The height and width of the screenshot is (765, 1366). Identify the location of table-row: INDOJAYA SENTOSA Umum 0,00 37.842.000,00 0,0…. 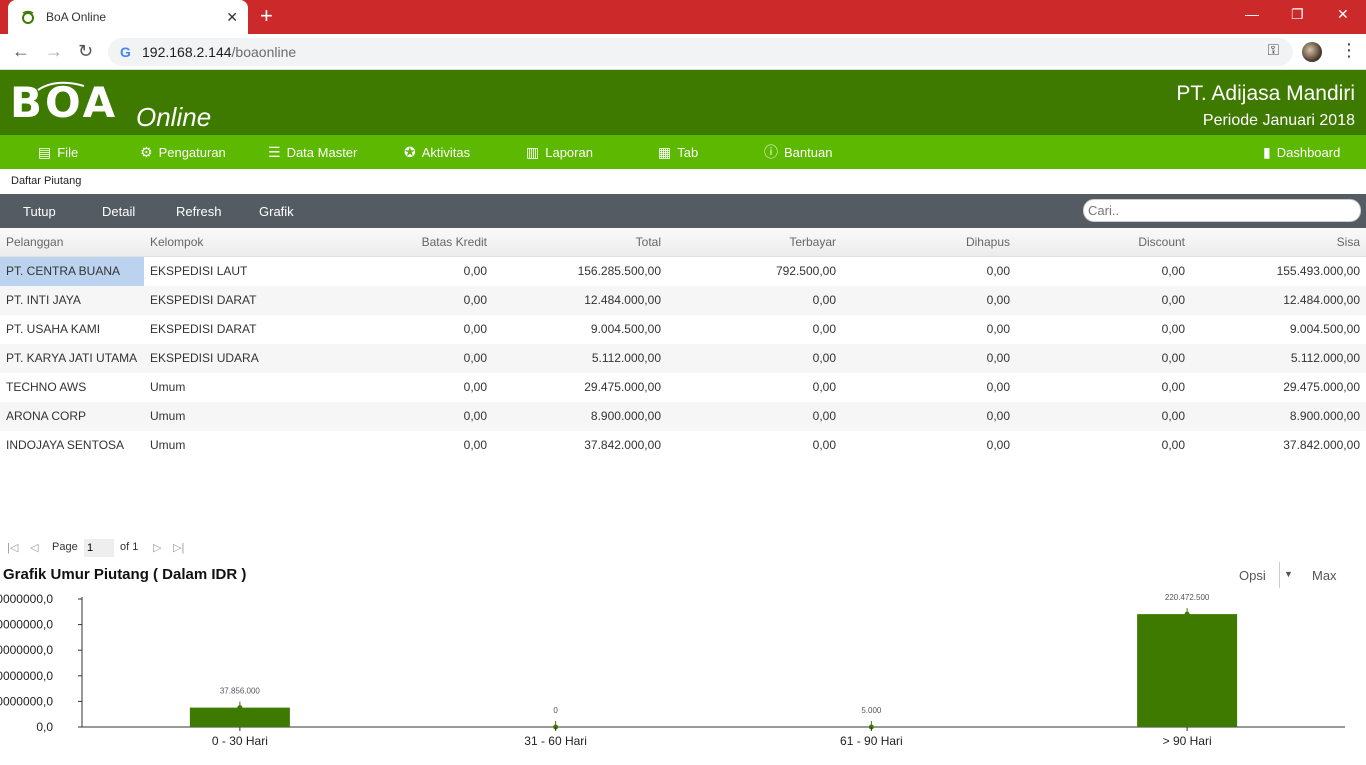
(683, 445).